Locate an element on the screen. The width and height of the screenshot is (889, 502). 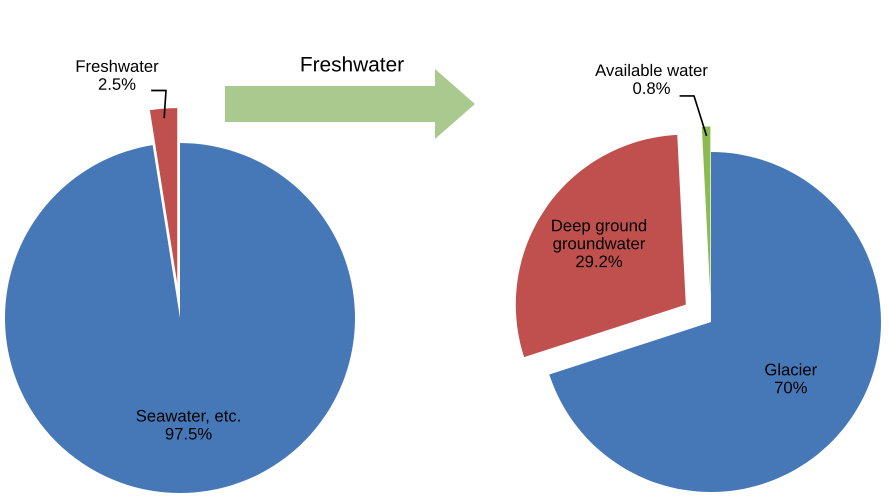
slice-label: Seawater, etc. is located at coordinates (188, 417).